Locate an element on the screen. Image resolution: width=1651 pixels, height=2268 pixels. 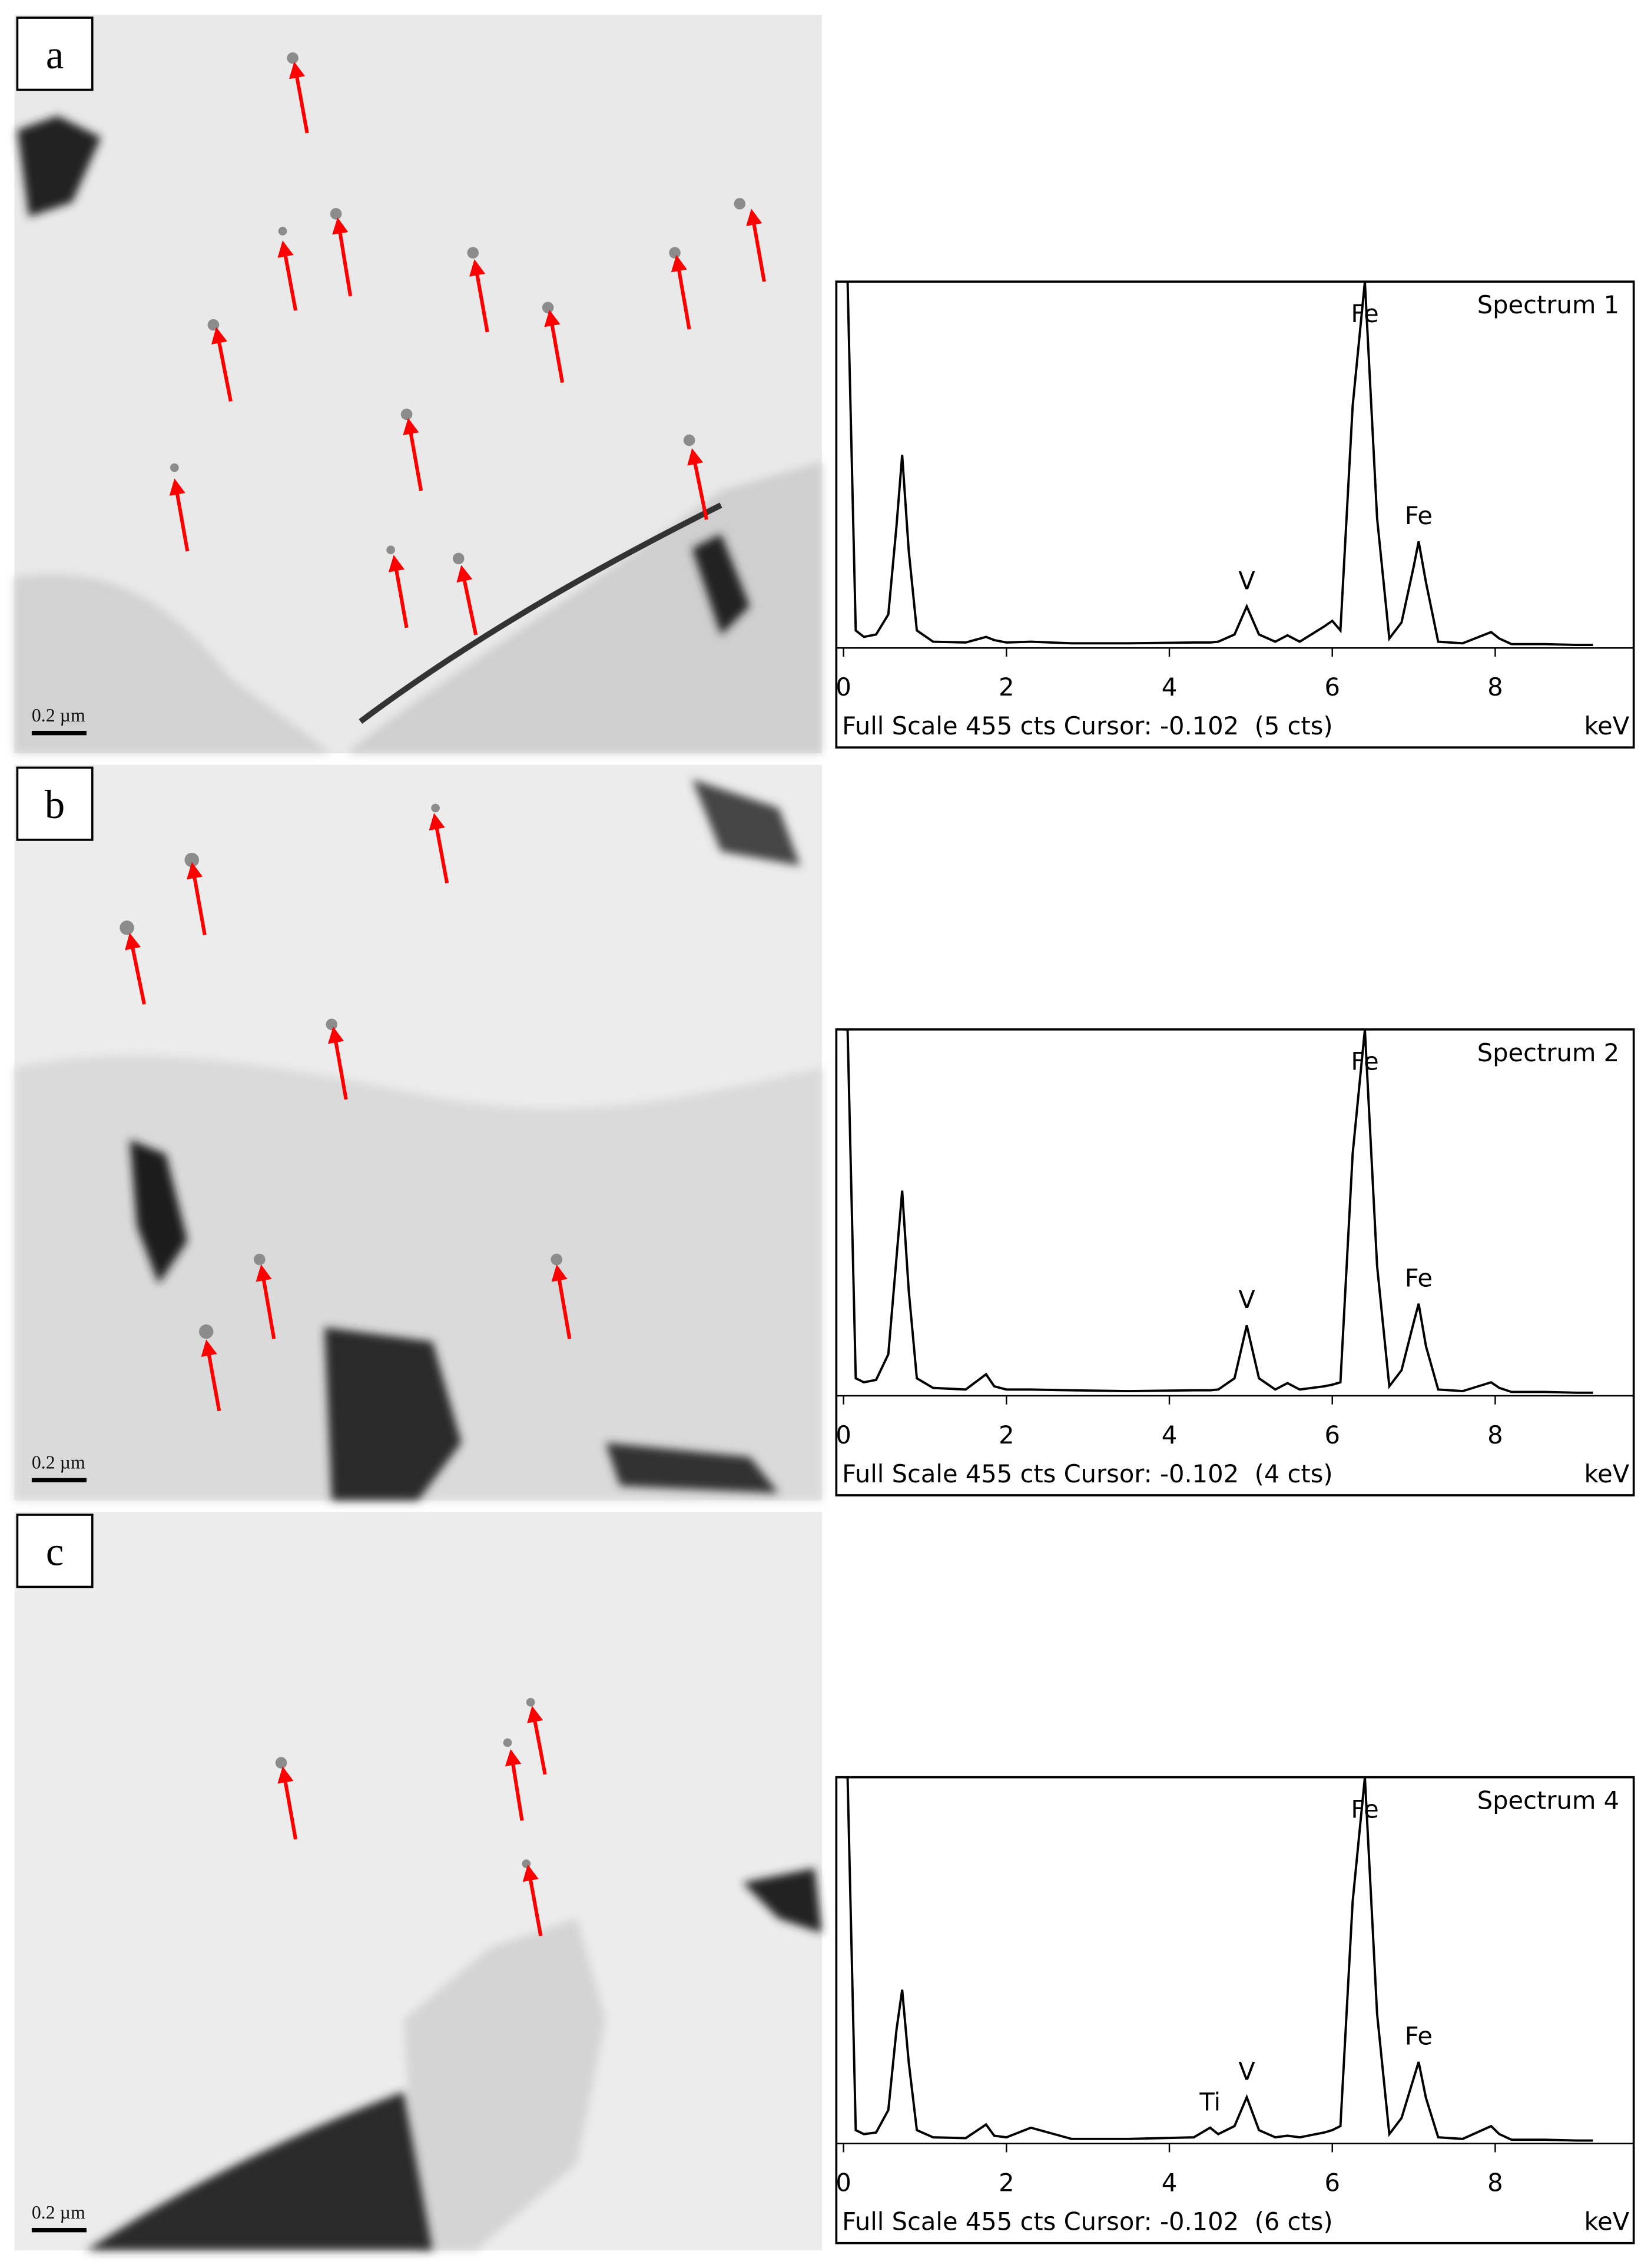
panel-a-label: a is located at coordinates (55, 53).